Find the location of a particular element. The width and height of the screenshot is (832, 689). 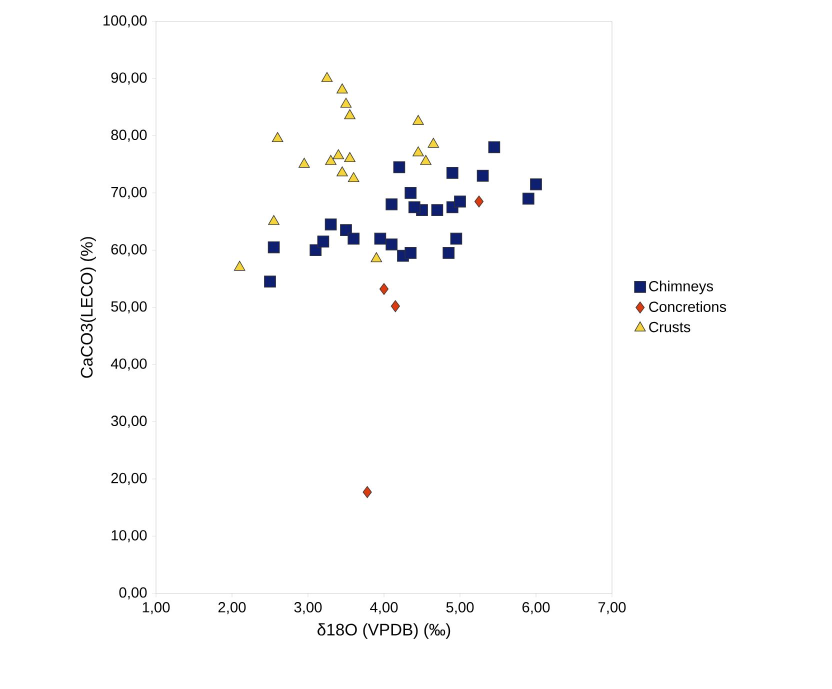

y-tick-label: 100,00 is located at coordinates (125, 21).